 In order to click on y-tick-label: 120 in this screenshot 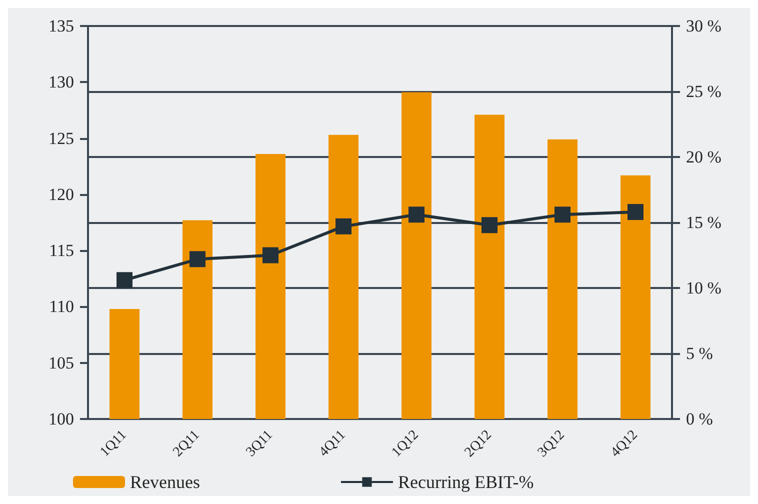, I will do `click(61, 194)`.